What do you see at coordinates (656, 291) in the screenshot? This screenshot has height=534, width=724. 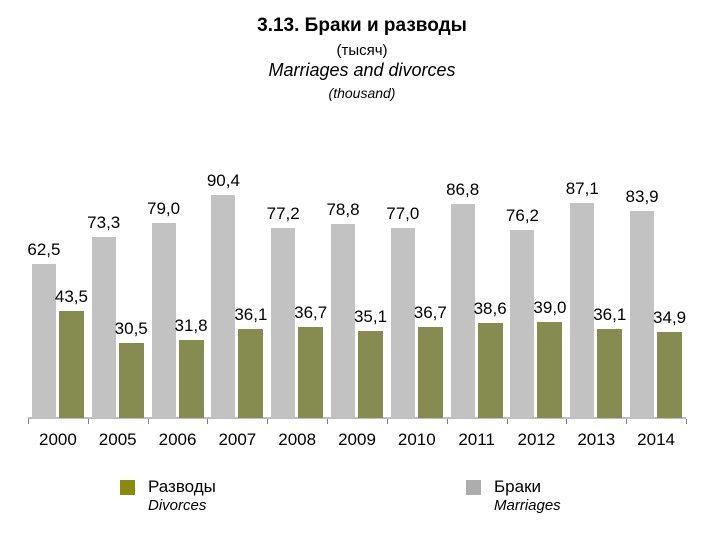 I see `bar-group-2014: 83,9 34,9` at bounding box center [656, 291].